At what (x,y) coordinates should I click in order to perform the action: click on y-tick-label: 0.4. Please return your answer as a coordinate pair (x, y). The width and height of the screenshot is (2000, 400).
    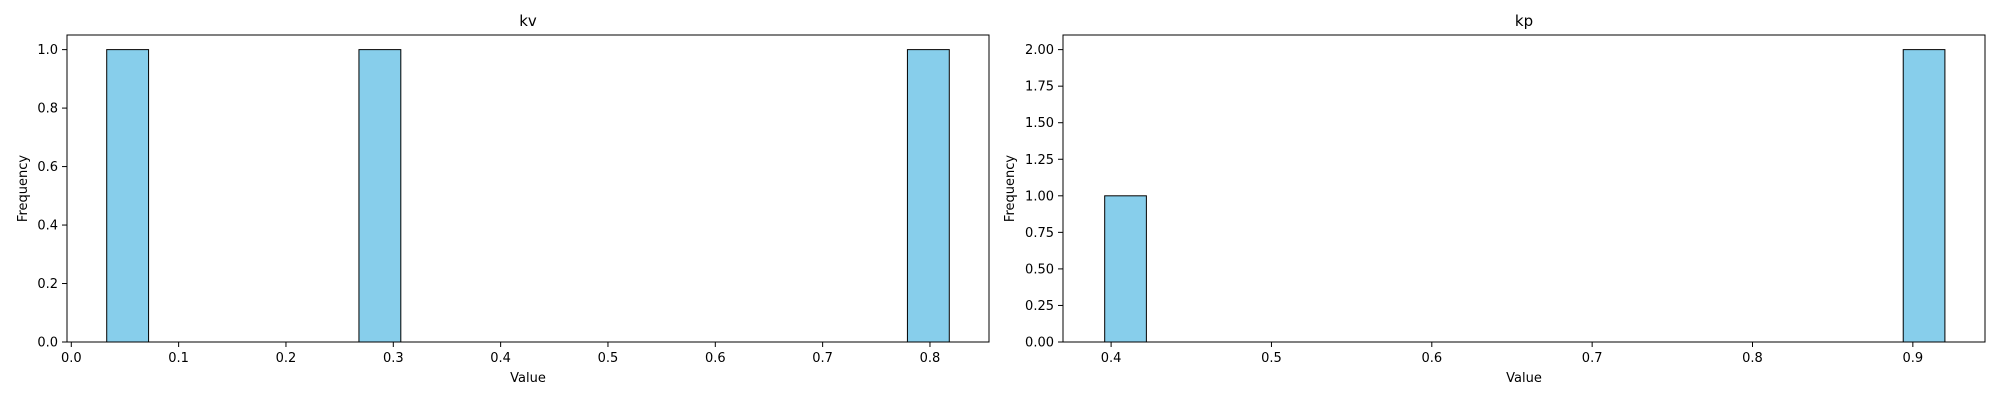
    Looking at the image, I should click on (47, 226).